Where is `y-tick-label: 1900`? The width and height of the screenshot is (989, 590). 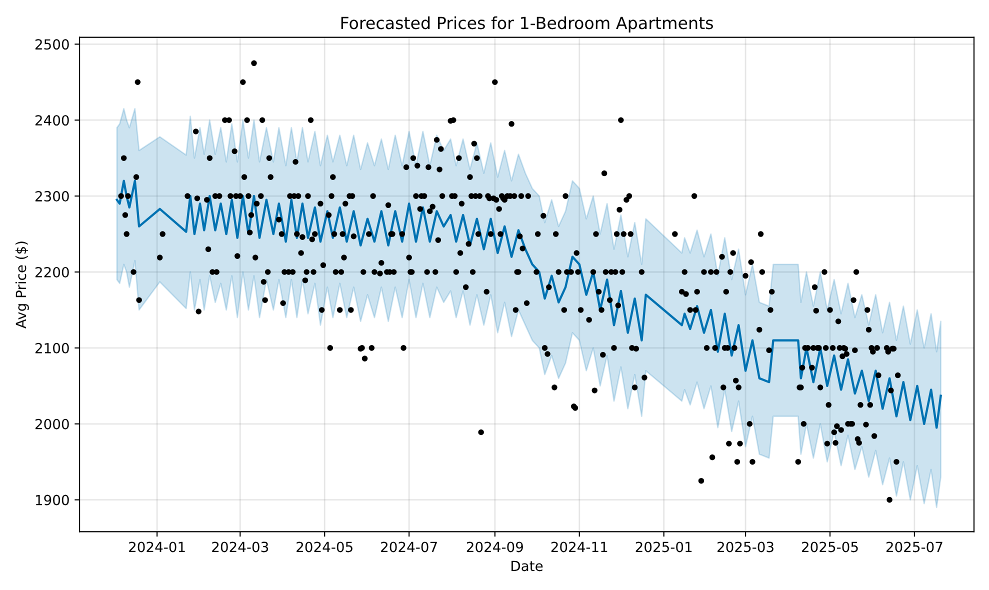 y-tick-label: 1900 is located at coordinates (52, 500).